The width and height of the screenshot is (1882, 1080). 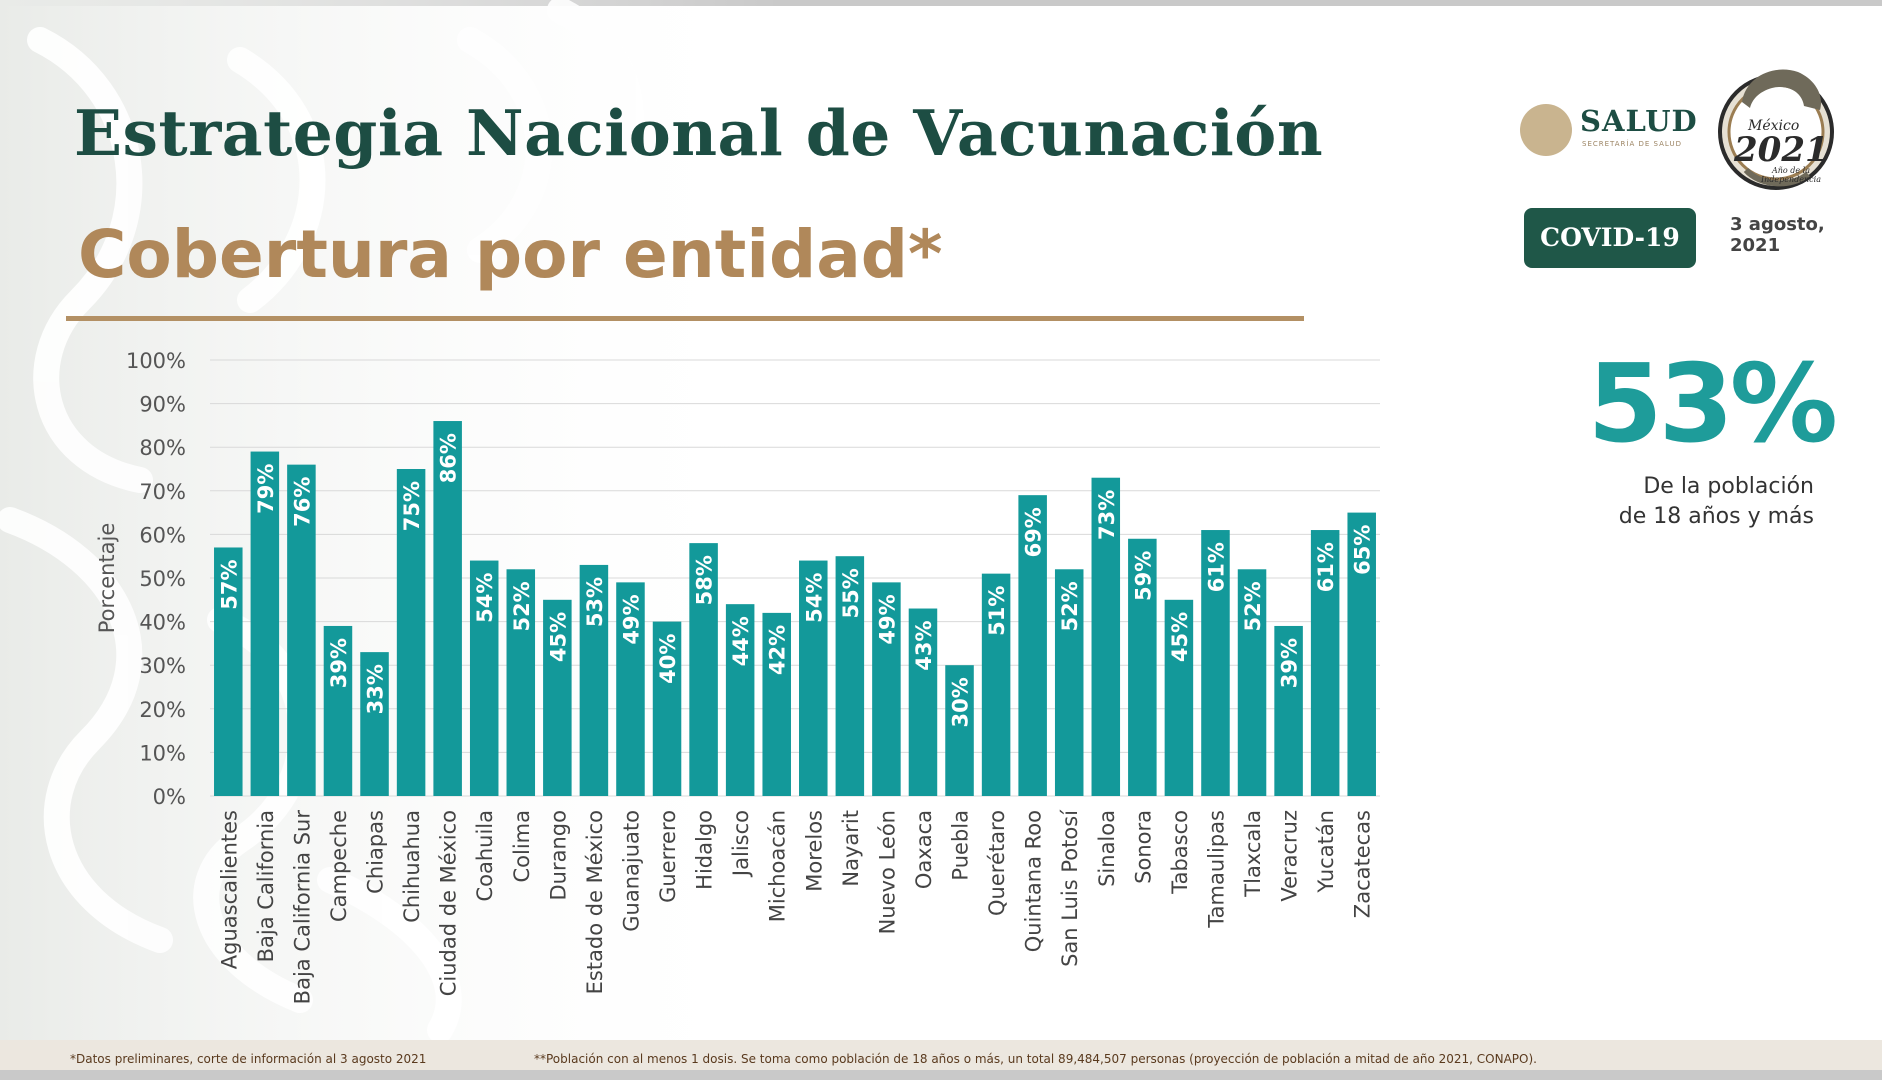 What do you see at coordinates (631, 871) in the screenshot?
I see `x-tick-label: Guanajuato` at bounding box center [631, 871].